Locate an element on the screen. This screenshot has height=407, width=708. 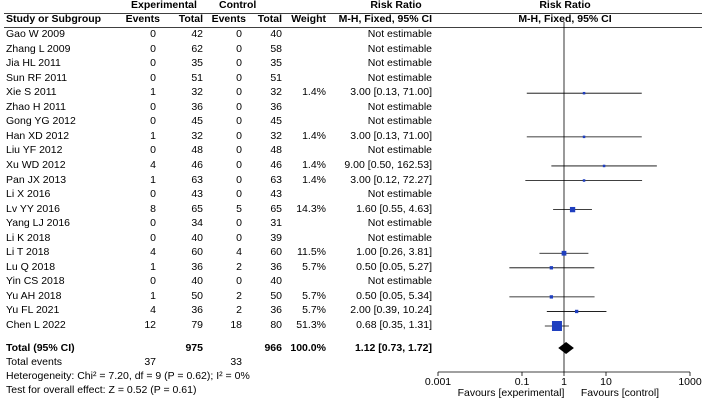
study-ci: 3.00 [0.12, 72.27] is located at coordinates (391, 179).